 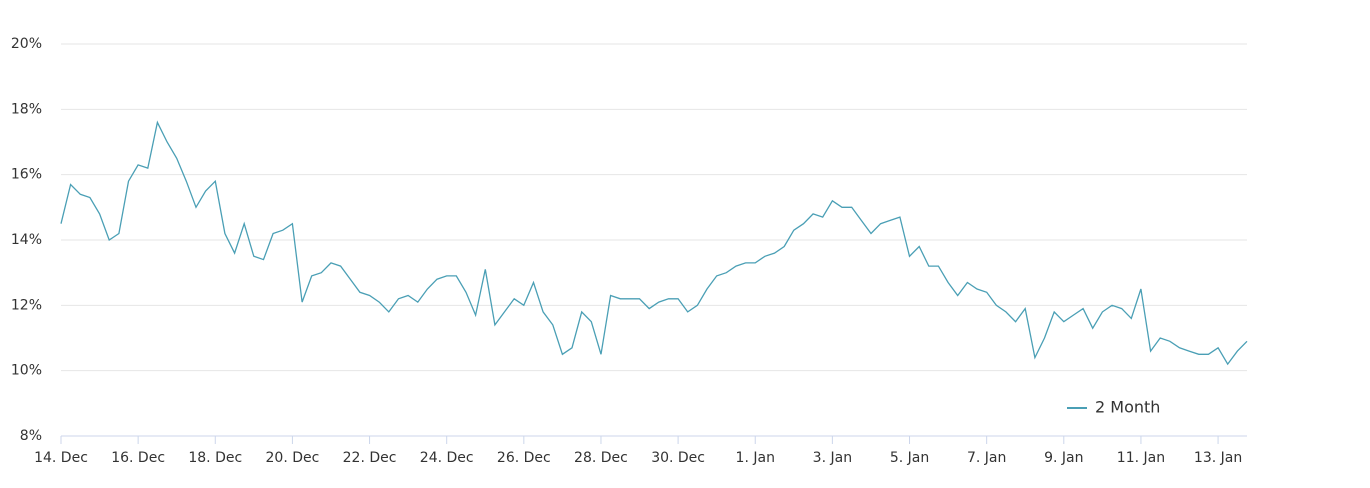 I want to click on x-tick-label: 1. Jan, so click(x=755, y=458).